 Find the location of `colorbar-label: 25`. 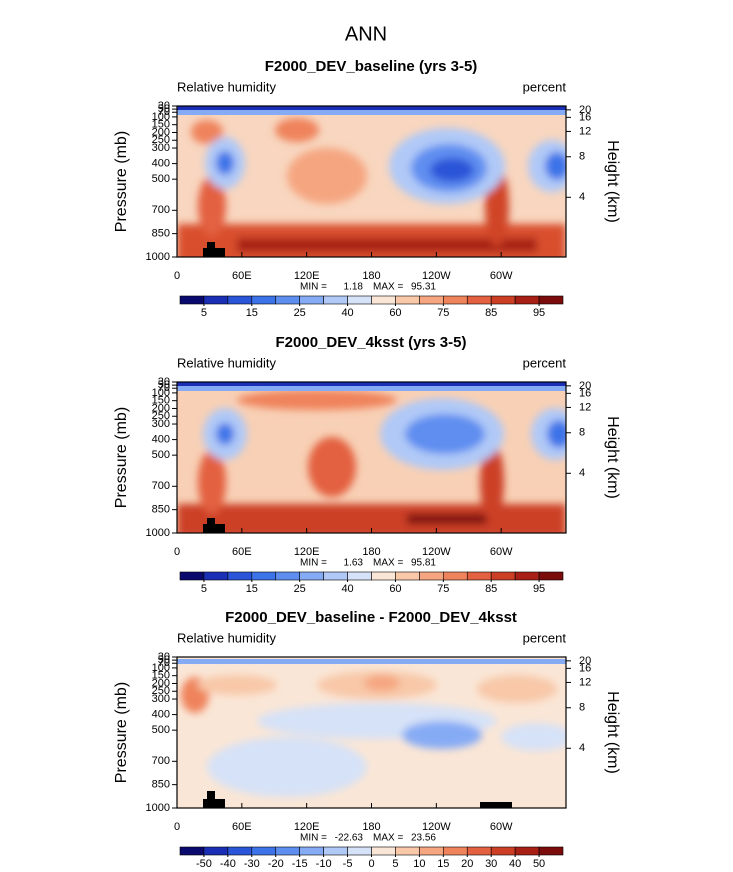

colorbar-label: 25 is located at coordinates (300, 313).